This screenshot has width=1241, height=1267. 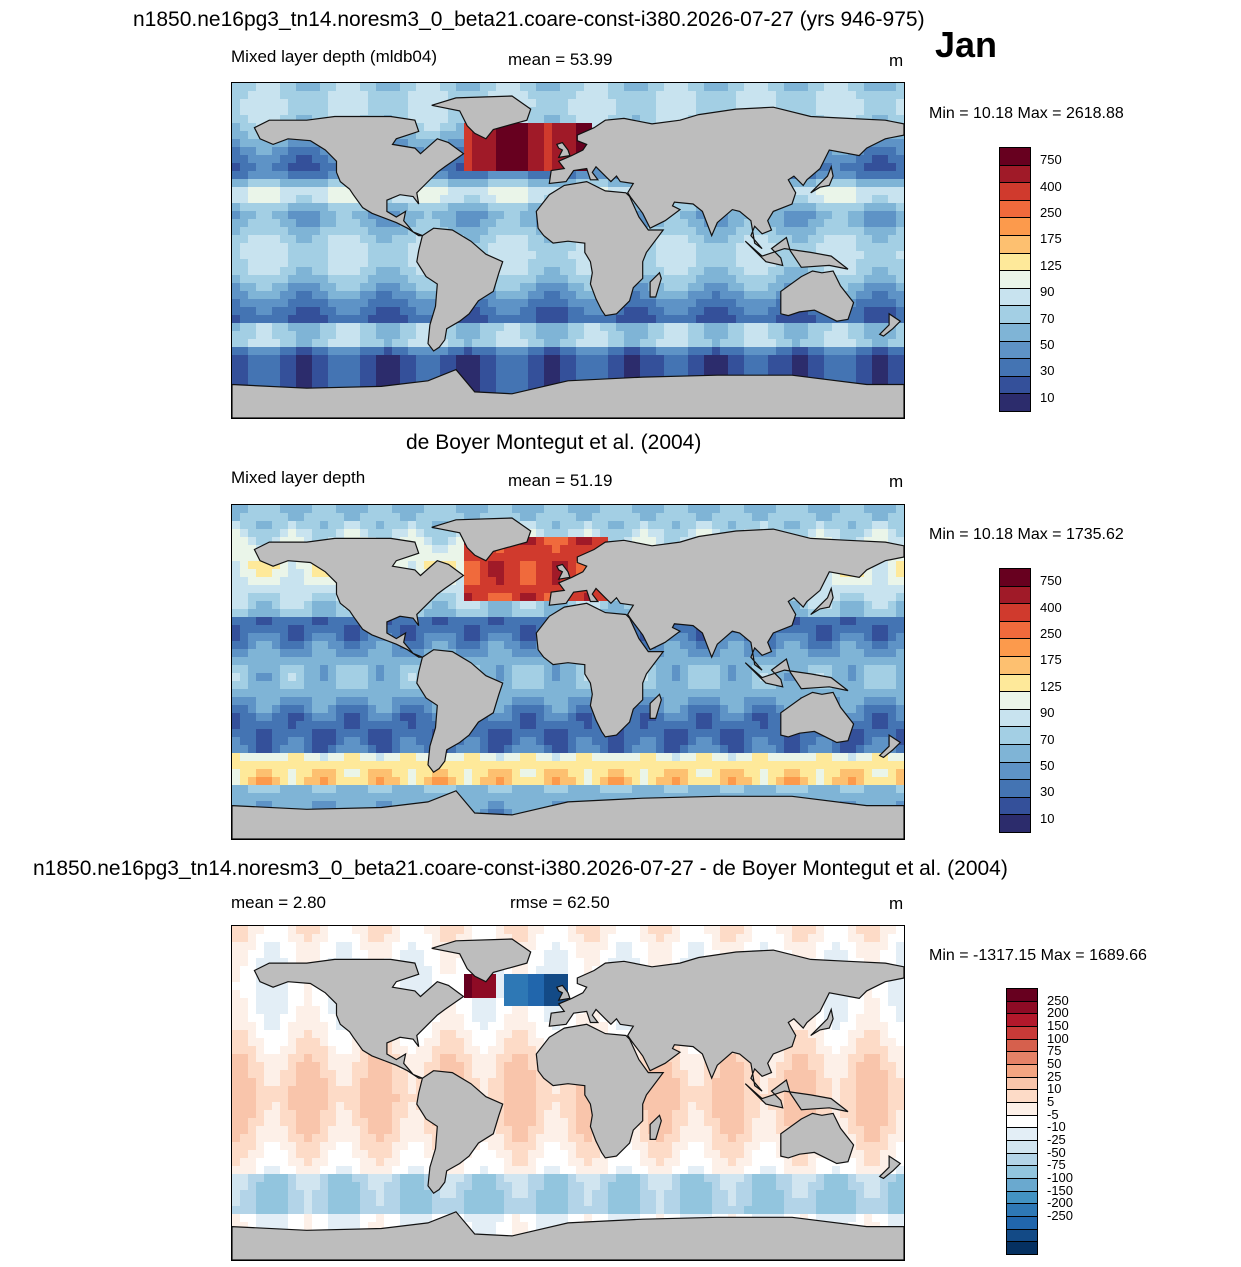 What do you see at coordinates (560, 59) in the screenshot?
I see `panel-model-mean: mean = 53.99` at bounding box center [560, 59].